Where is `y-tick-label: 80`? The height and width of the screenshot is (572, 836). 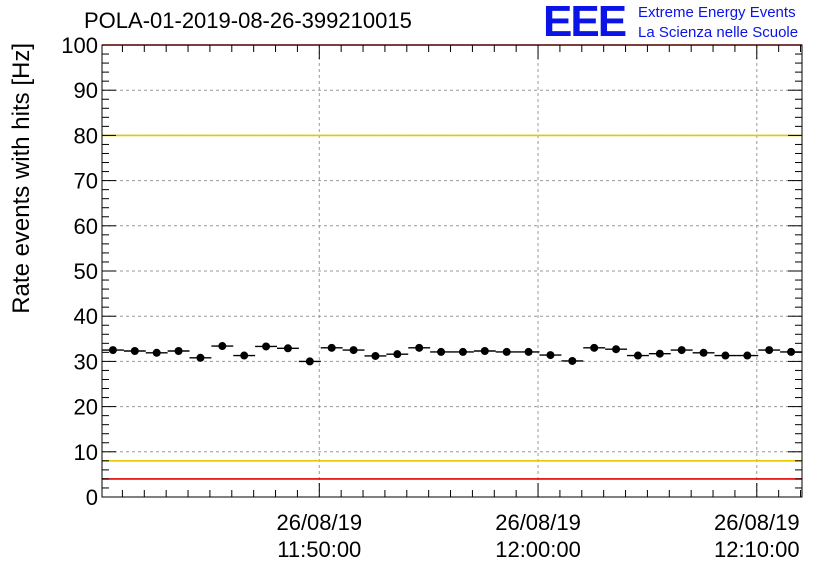 y-tick-label: 80 is located at coordinates (86, 135).